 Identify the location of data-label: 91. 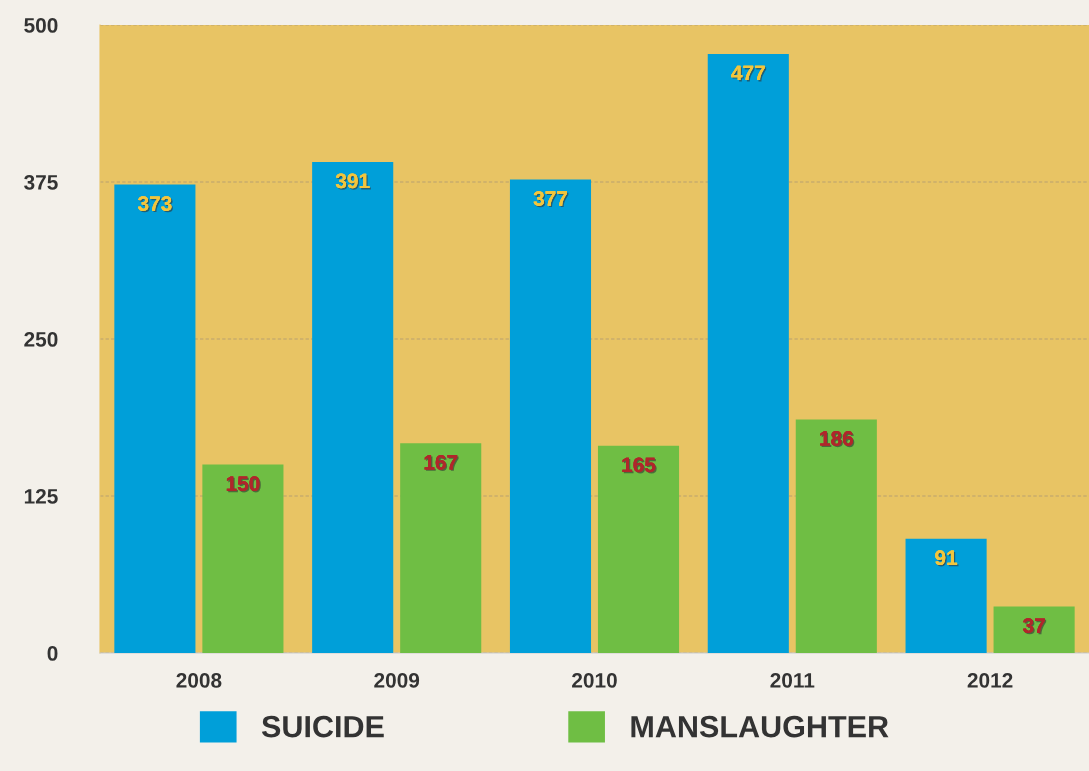
(947, 558).